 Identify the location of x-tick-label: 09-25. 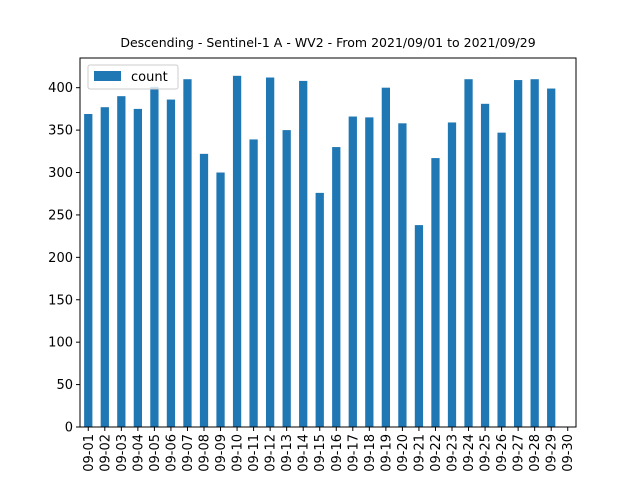
(486, 453).